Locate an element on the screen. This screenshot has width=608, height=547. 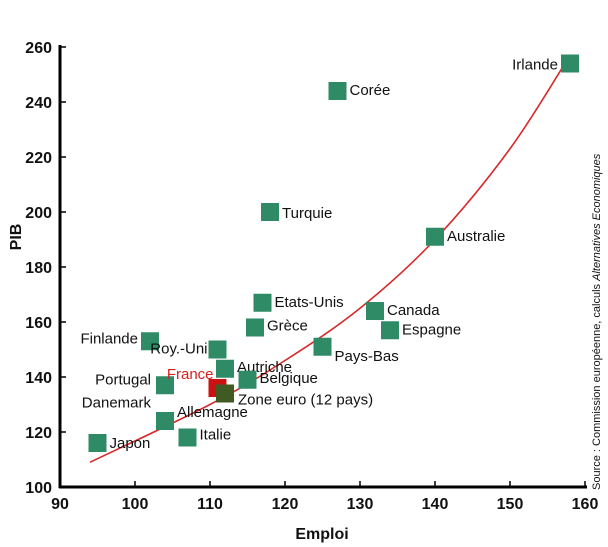
point-turquie: Turquie is located at coordinates (296, 212).